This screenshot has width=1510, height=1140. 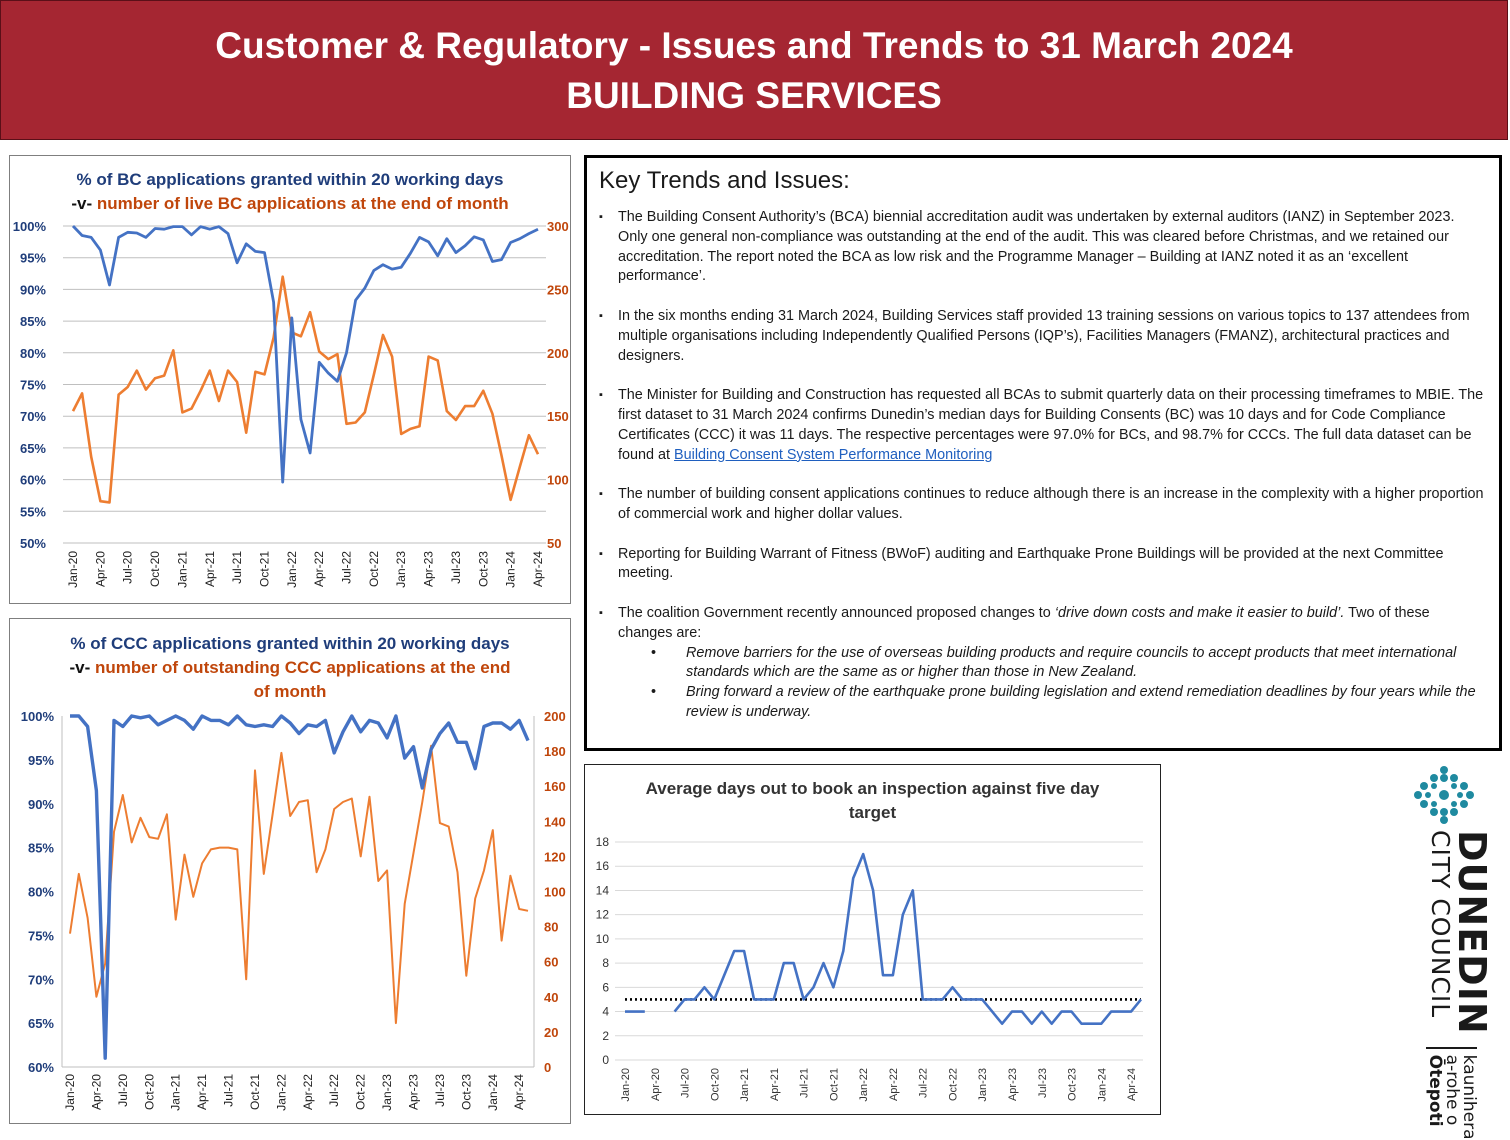 What do you see at coordinates (33, 543) in the screenshot?
I see `y-left-tick-label: 50%` at bounding box center [33, 543].